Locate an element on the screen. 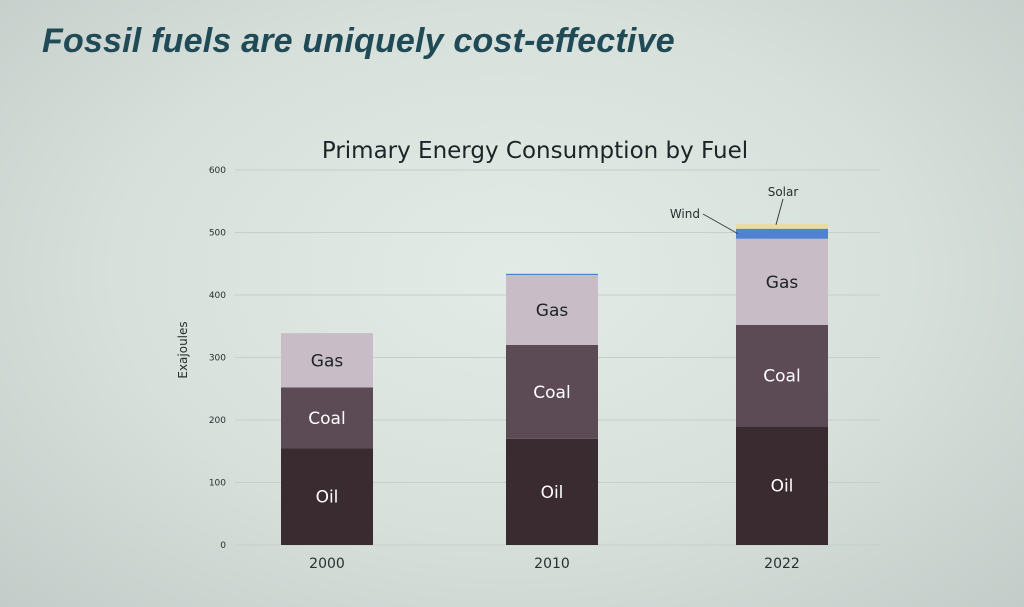 Image resolution: width=1024 pixels, height=607 pixels. bar-segment-gas-2022 is located at coordinates (782, 281).